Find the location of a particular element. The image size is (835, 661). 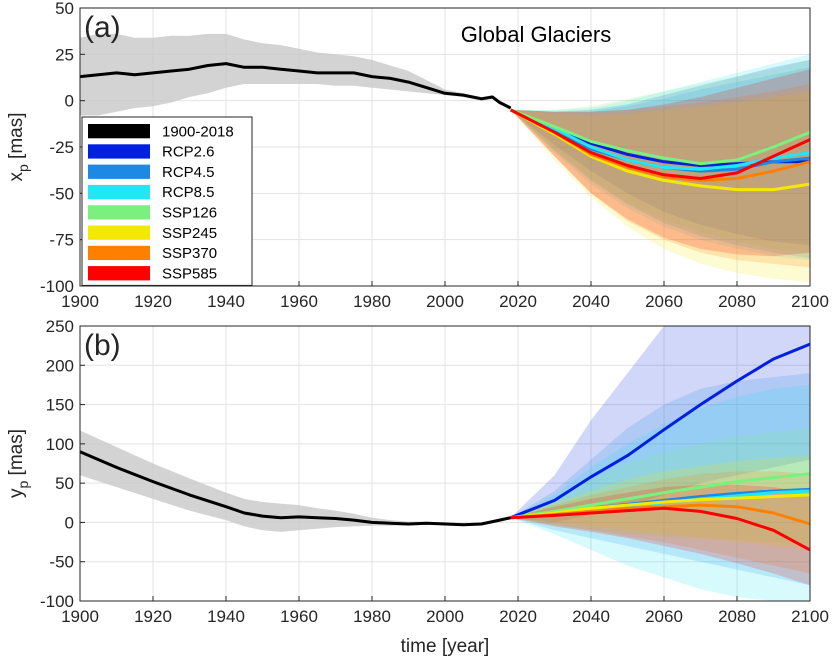

legend-label: SSP245 is located at coordinates (189, 233).